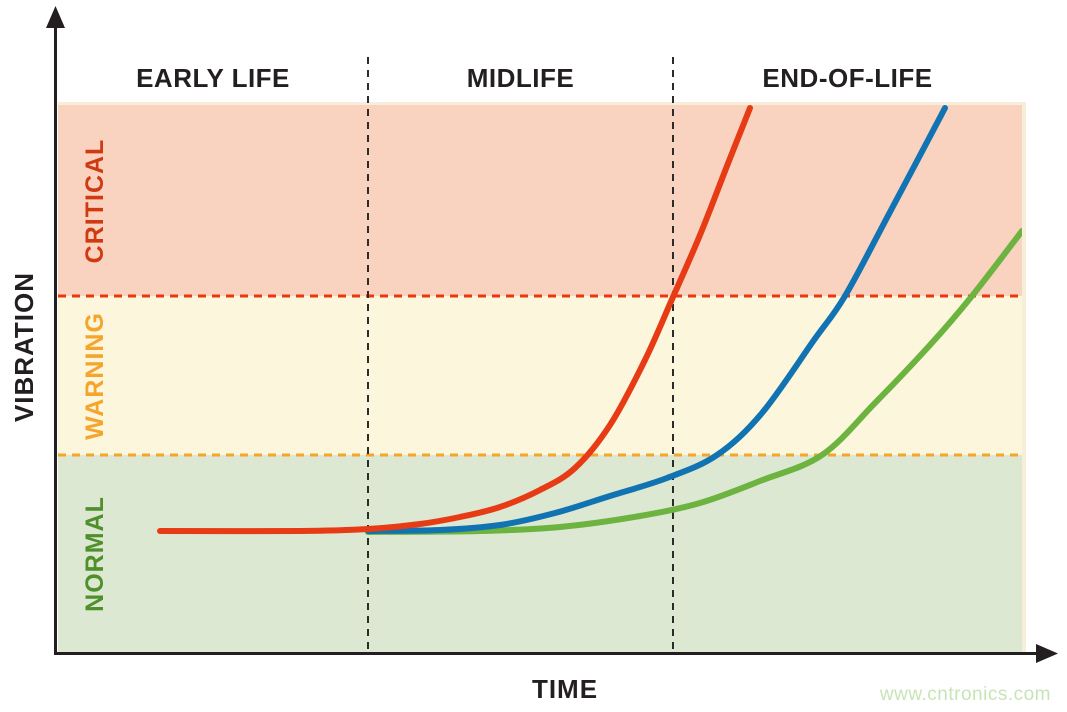  I want to click on phase-label-end-of-life: END-OF-LIFE, so click(847, 78).